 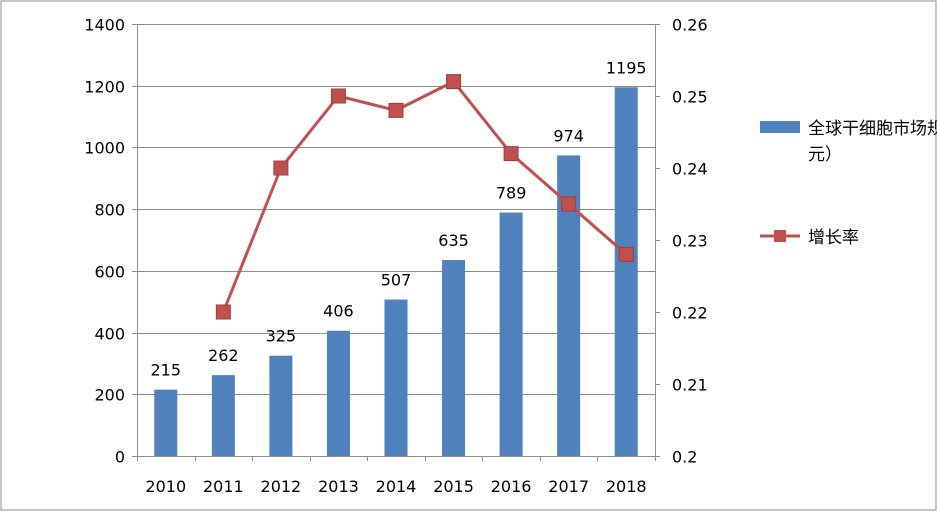 What do you see at coordinates (833, 238) in the screenshot?
I see `legend-label-growth: 增长率` at bounding box center [833, 238].